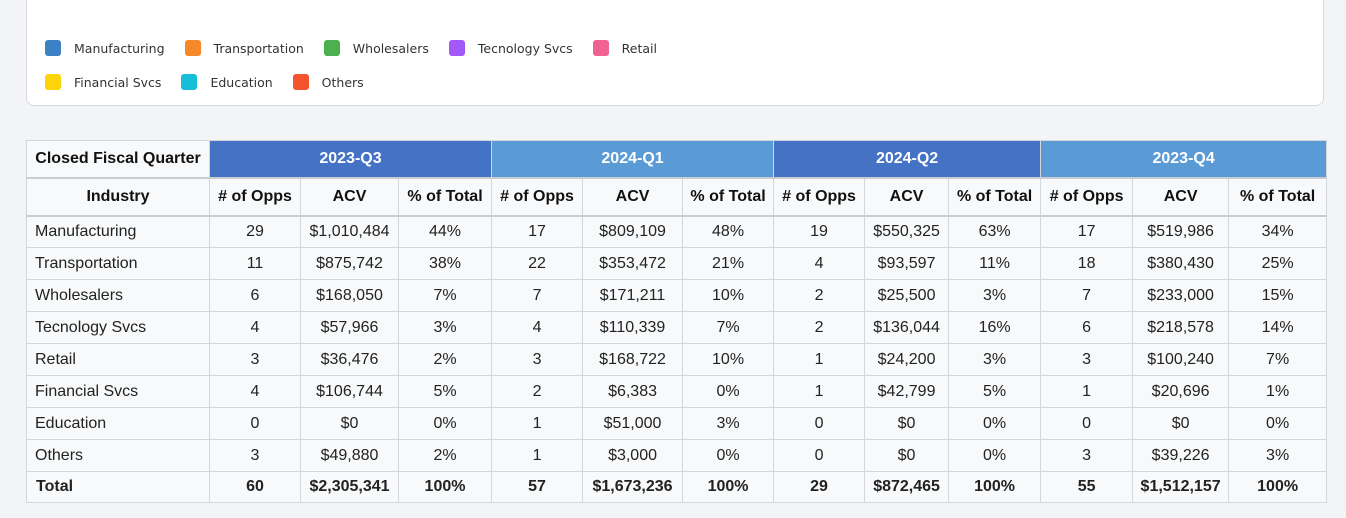 Image resolution: width=1346 pixels, height=518 pixels. Describe the element at coordinates (105, 48) in the screenshot. I see `legend-item-manufacturing: Manufacturing` at that location.